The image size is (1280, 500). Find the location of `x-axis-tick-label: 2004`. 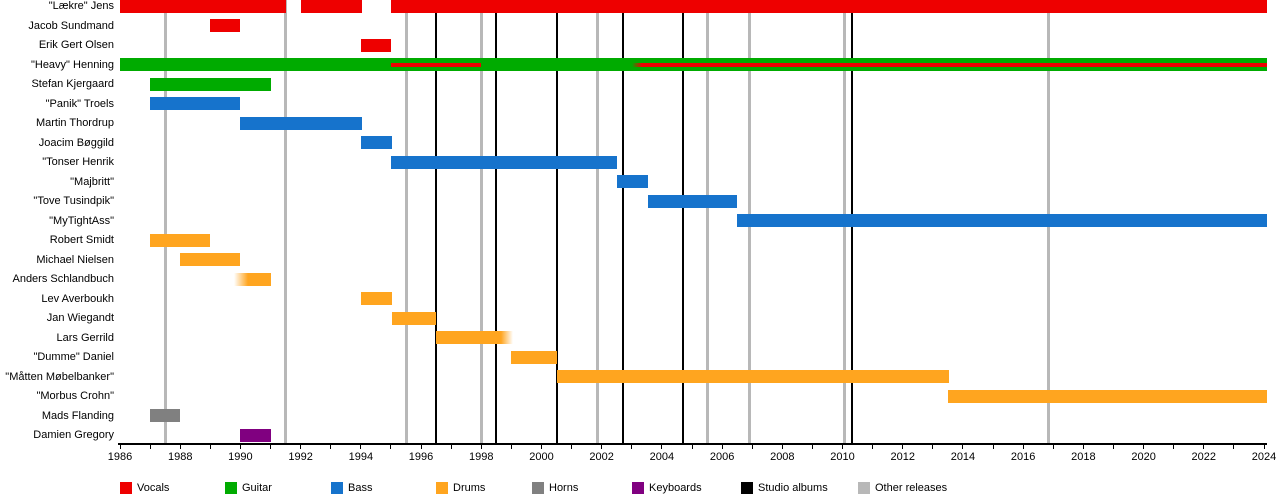

x-axis-tick-label: 2004 is located at coordinates (662, 457).